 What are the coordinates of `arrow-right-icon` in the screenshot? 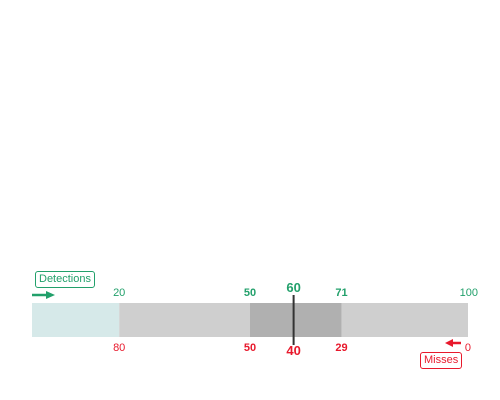 It's located at (50, 295).